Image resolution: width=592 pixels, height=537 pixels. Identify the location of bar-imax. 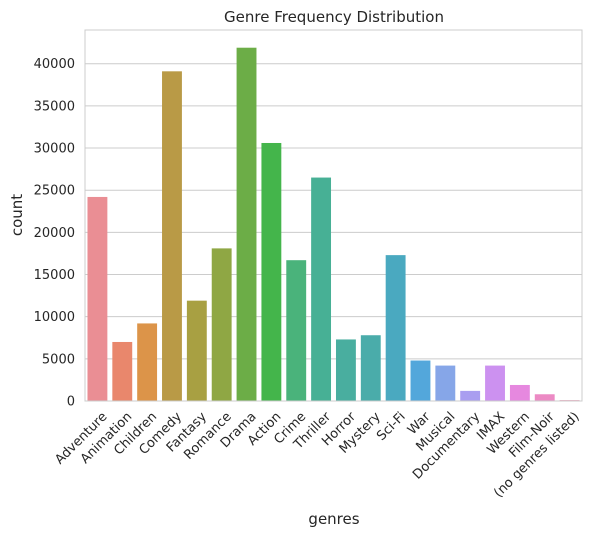
(495, 383).